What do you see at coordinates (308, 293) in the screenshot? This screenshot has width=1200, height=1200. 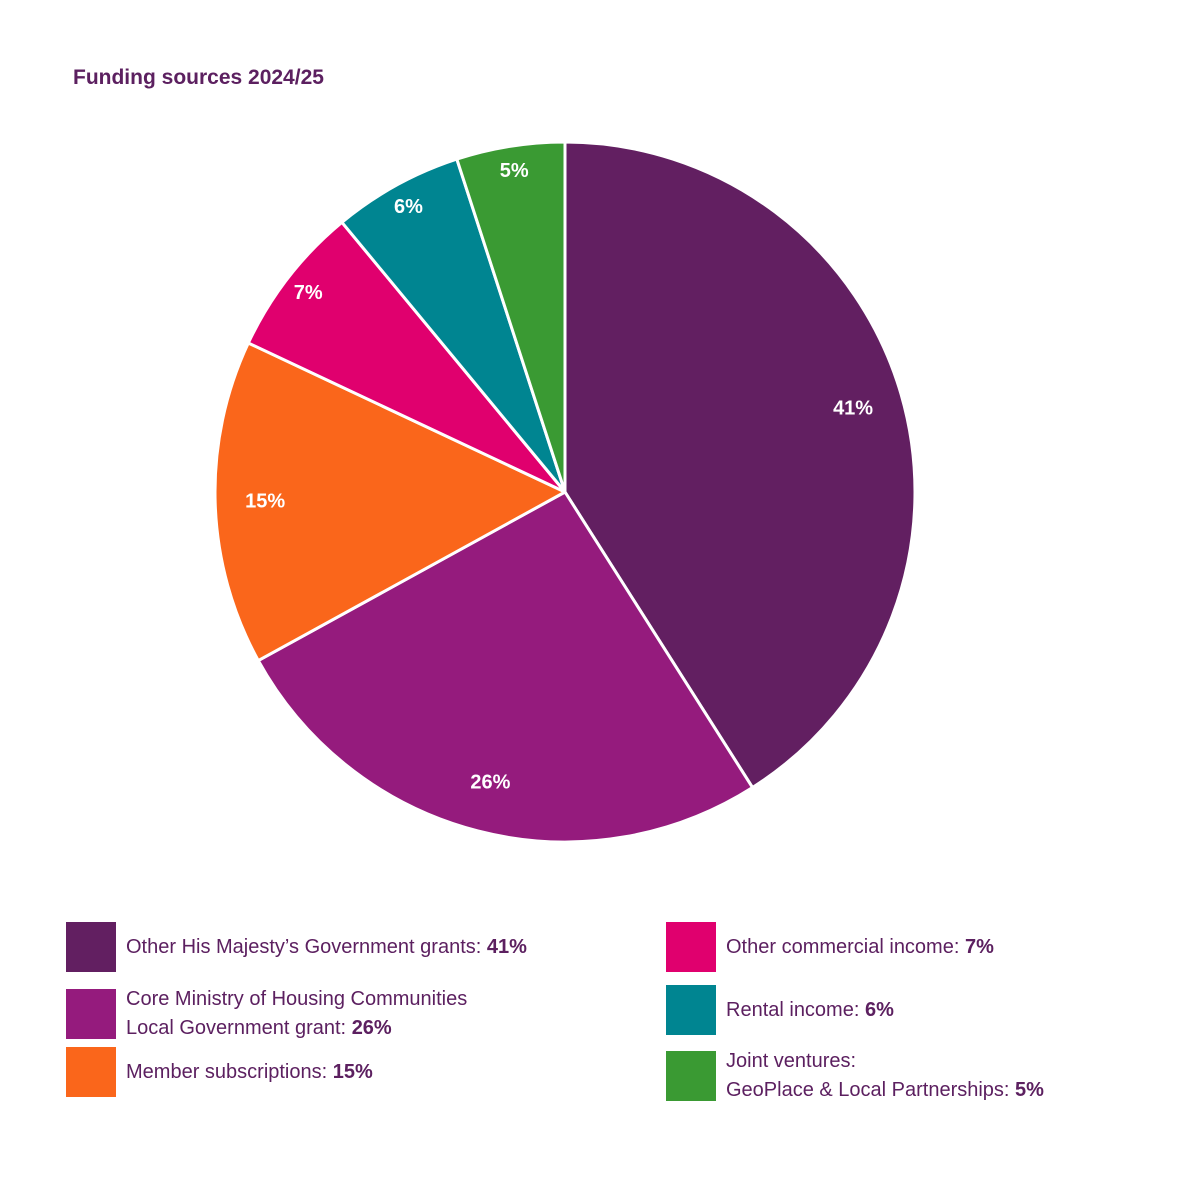 I see `pie-slice-label-4: 7%` at bounding box center [308, 293].